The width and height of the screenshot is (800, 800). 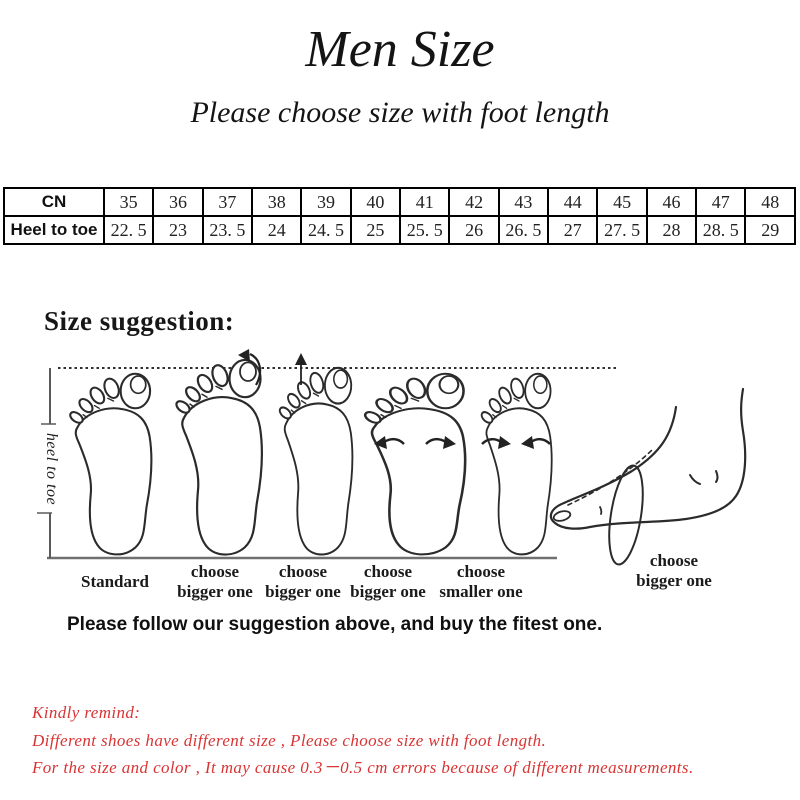 I want to click on heel-to-toe-measure-line, so click(x=46, y=463).